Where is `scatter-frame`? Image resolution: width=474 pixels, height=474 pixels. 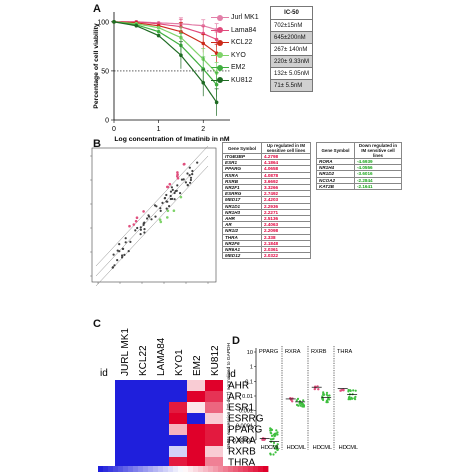
scatter-frame is located at coordinates (154, 215).